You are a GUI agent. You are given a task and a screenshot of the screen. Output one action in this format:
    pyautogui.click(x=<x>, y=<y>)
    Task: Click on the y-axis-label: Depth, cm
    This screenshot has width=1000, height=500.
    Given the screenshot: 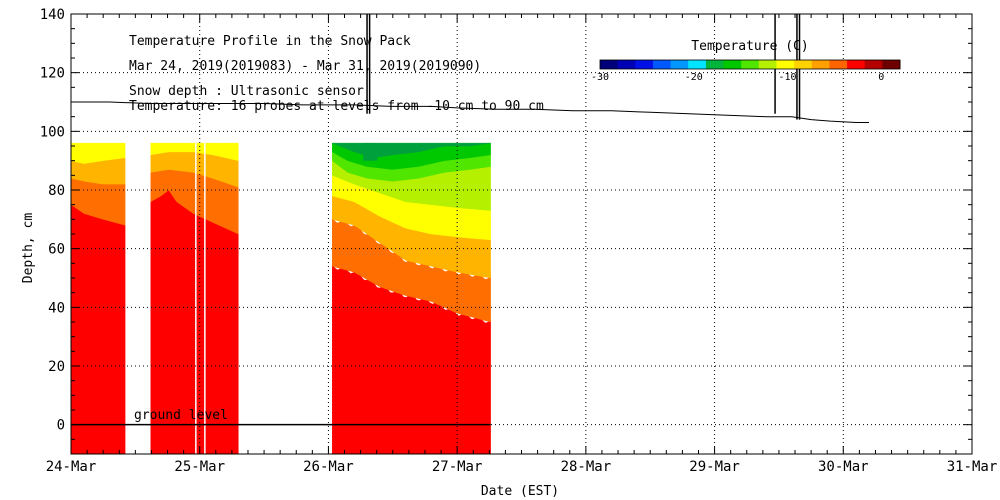 What is the action you would take?
    pyautogui.click(x=28, y=248)
    